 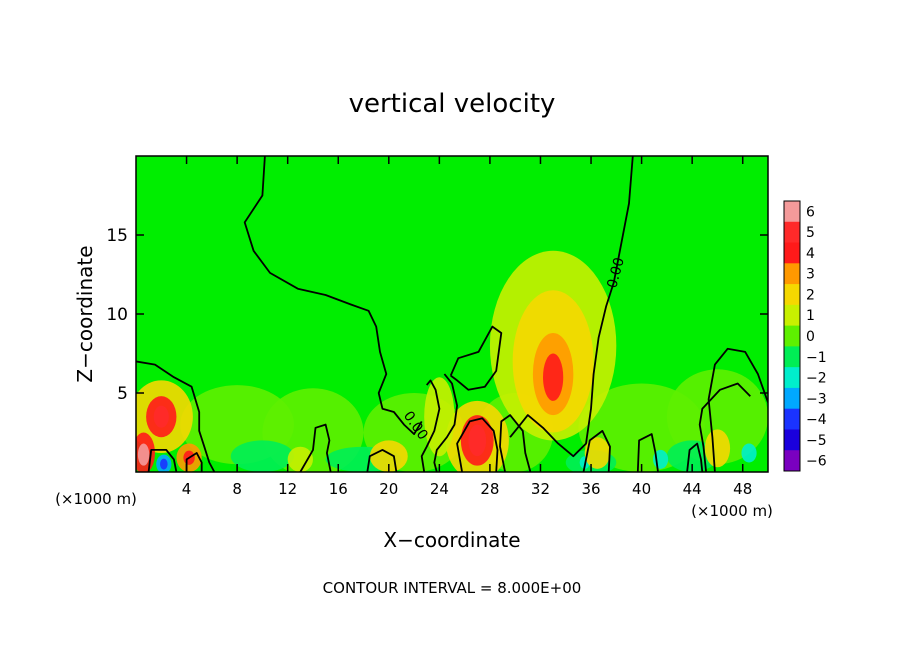 I want to click on colorbar-label: −4, so click(x=816, y=420).